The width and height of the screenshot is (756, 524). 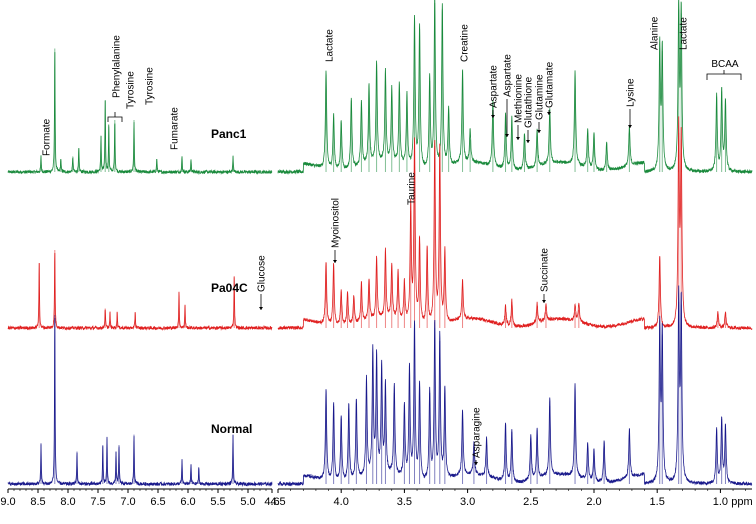 I want to click on annotation: Glucose, so click(x=262, y=282).